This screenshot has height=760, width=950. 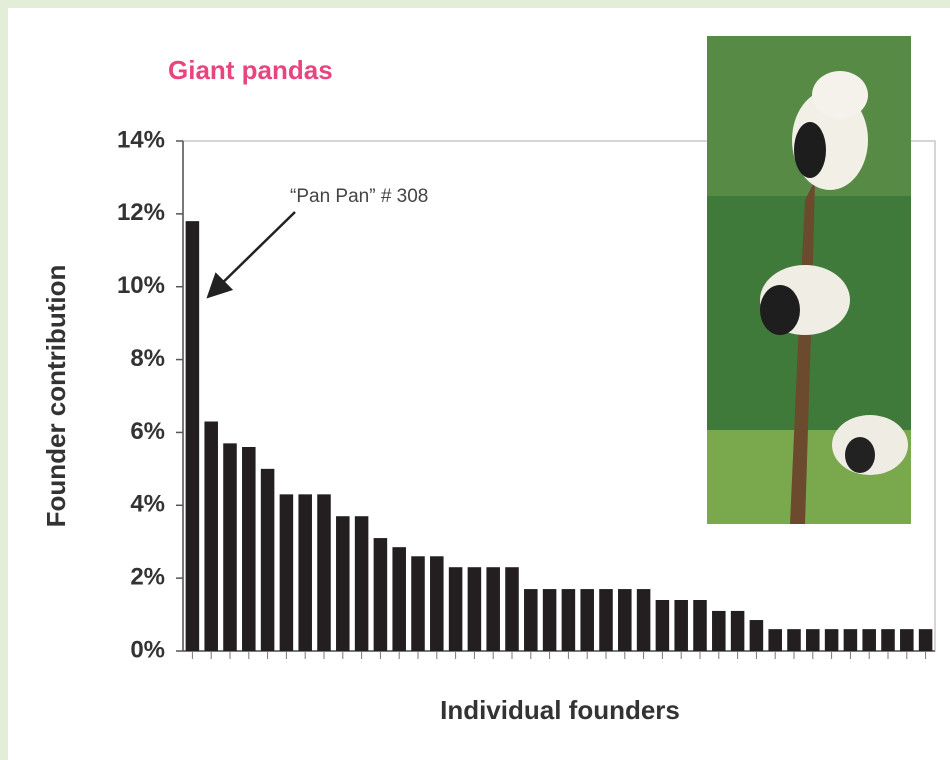 I want to click on y-axis-label: Founder contribution, so click(x=56, y=396).